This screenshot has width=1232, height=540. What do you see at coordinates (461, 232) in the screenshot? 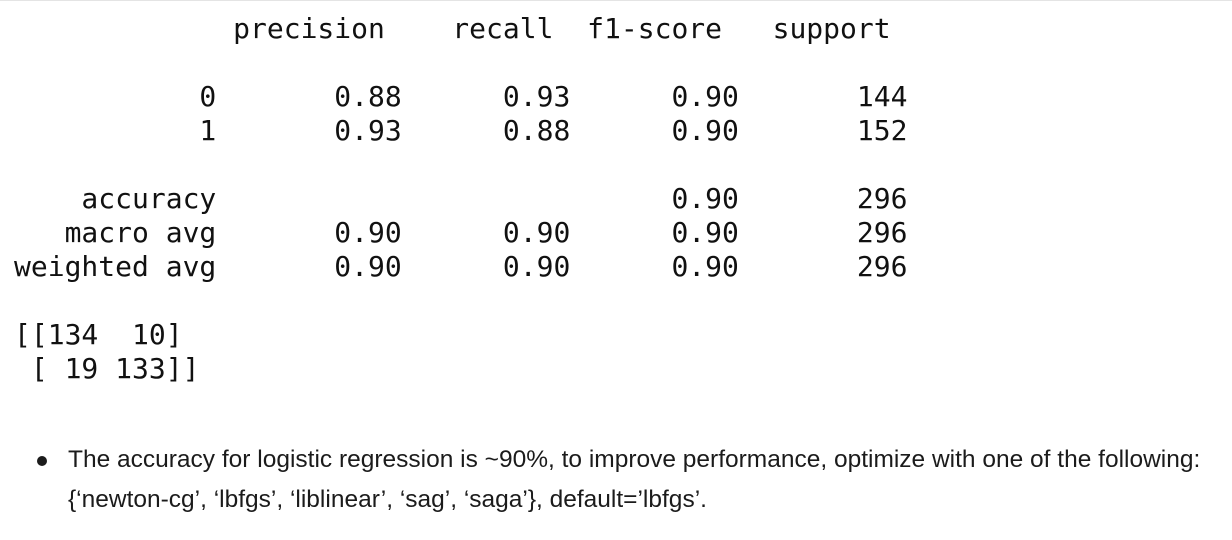
I see `report-macro-avg-line: macro avg 0.90 0.90 0.90 296` at bounding box center [461, 232].